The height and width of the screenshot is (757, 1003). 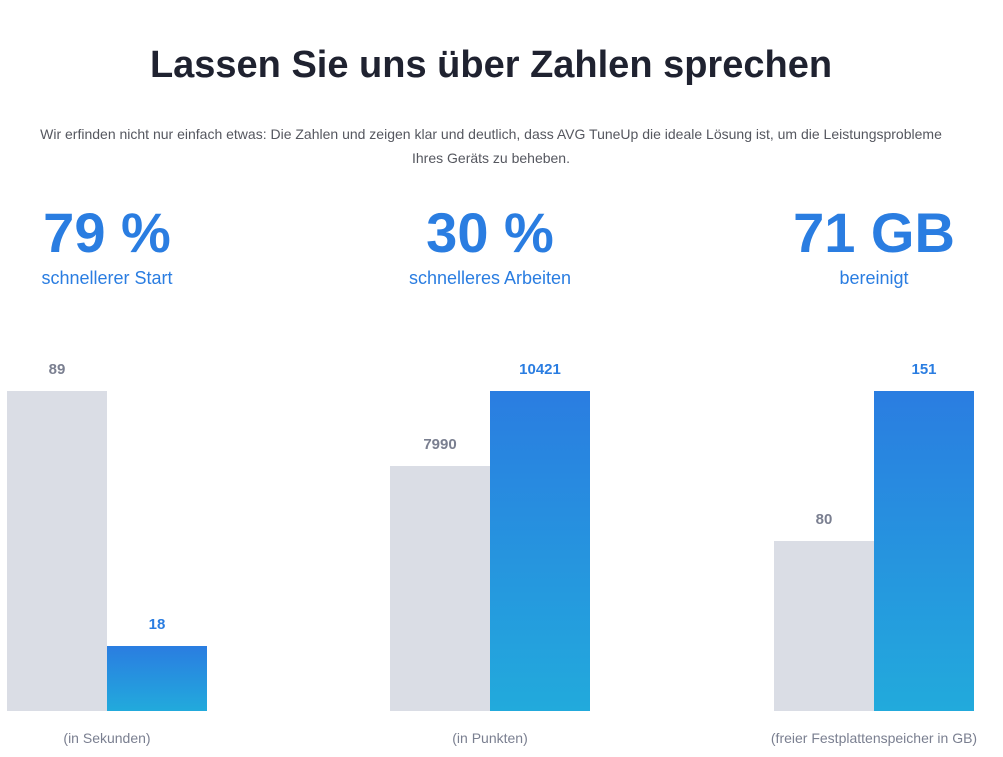 I want to click on chart-caption: (freier Festplattenspeicher in GB), so click(x=874, y=738).